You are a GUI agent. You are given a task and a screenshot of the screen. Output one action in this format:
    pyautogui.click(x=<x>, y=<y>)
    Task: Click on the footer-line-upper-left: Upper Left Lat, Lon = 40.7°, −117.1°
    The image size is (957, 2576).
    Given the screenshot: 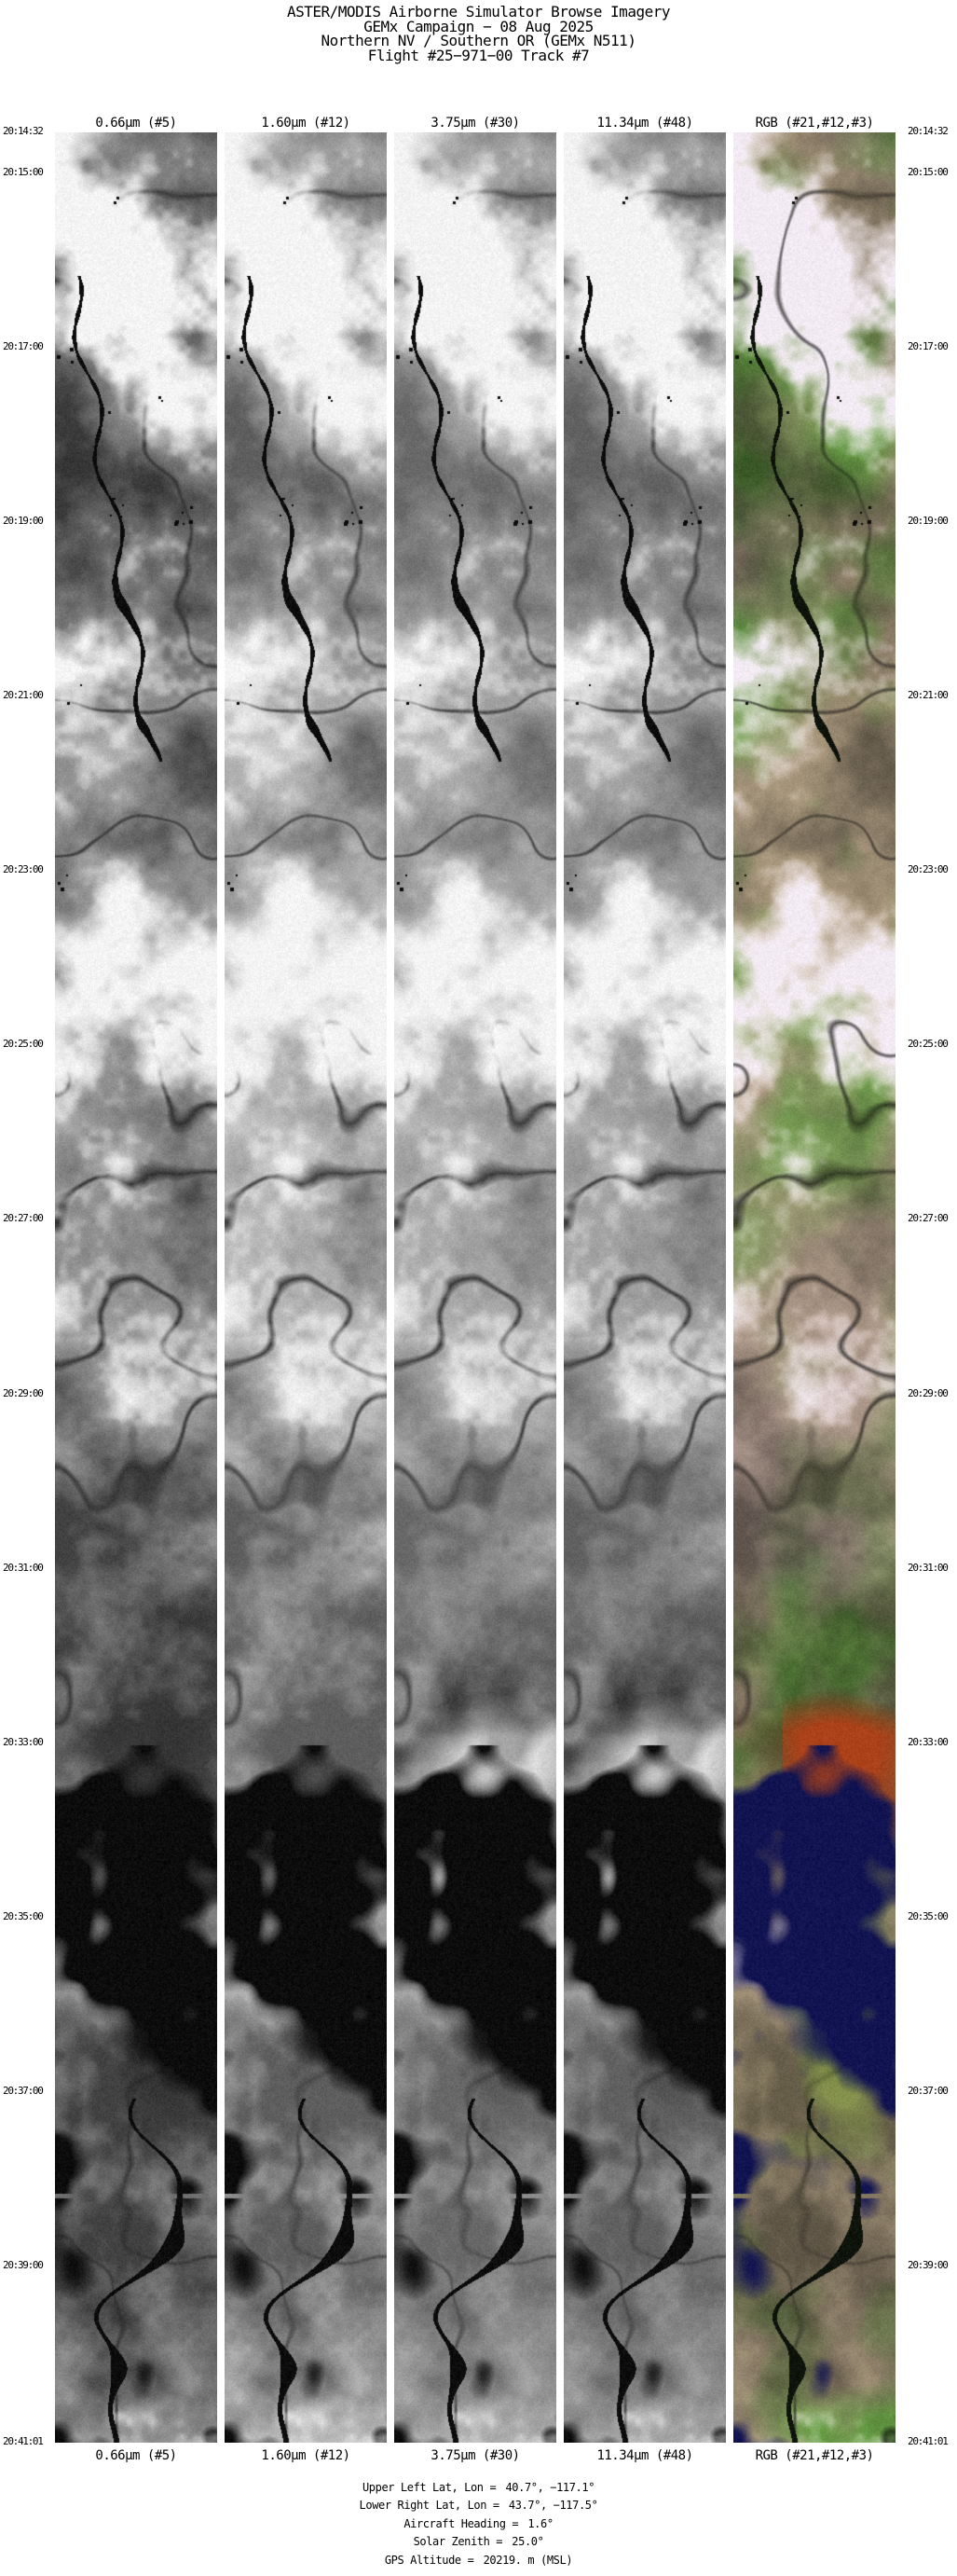 What is the action you would take?
    pyautogui.click(x=478, y=2488)
    